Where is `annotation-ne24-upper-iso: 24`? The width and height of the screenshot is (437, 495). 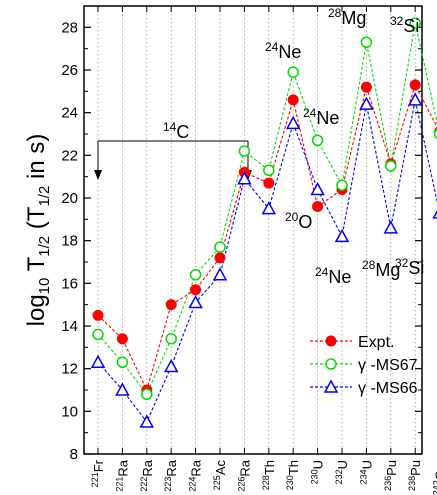 annotation-ne24-upper-iso: 24 is located at coordinates (272, 47).